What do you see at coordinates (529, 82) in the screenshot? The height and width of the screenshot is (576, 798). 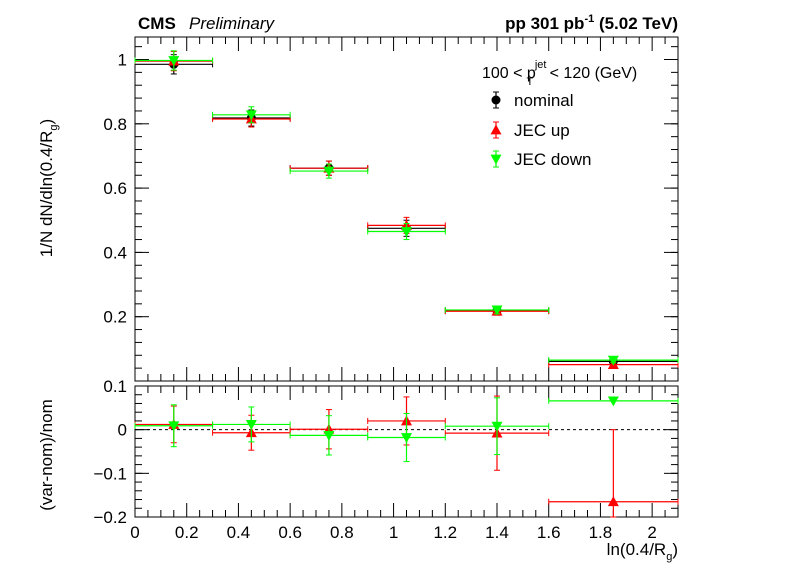 I see `kin-sub: T` at bounding box center [529, 82].